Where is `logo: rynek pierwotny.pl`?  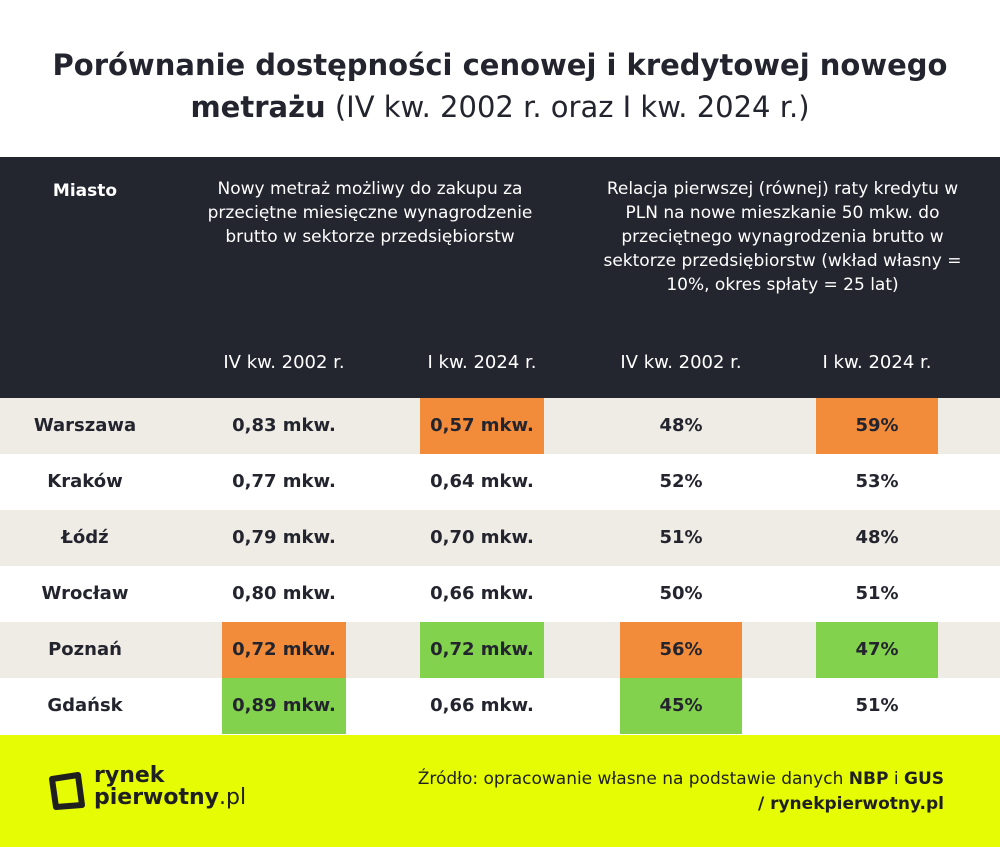 logo: rynek pierwotny.pl is located at coordinates (170, 787).